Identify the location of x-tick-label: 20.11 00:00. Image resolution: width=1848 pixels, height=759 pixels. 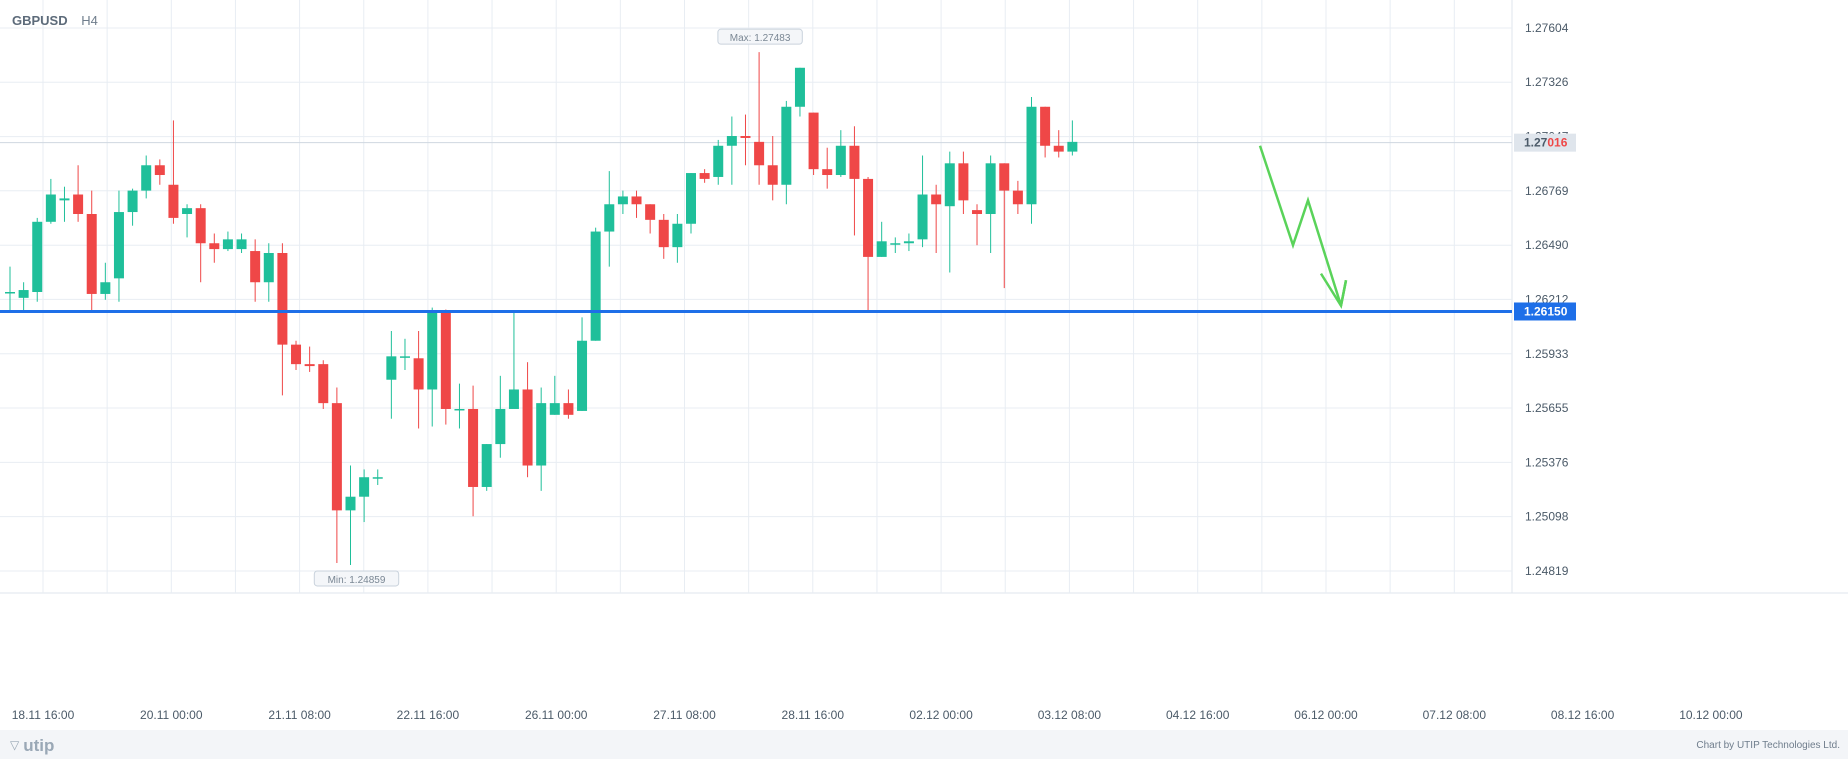
(171, 715).